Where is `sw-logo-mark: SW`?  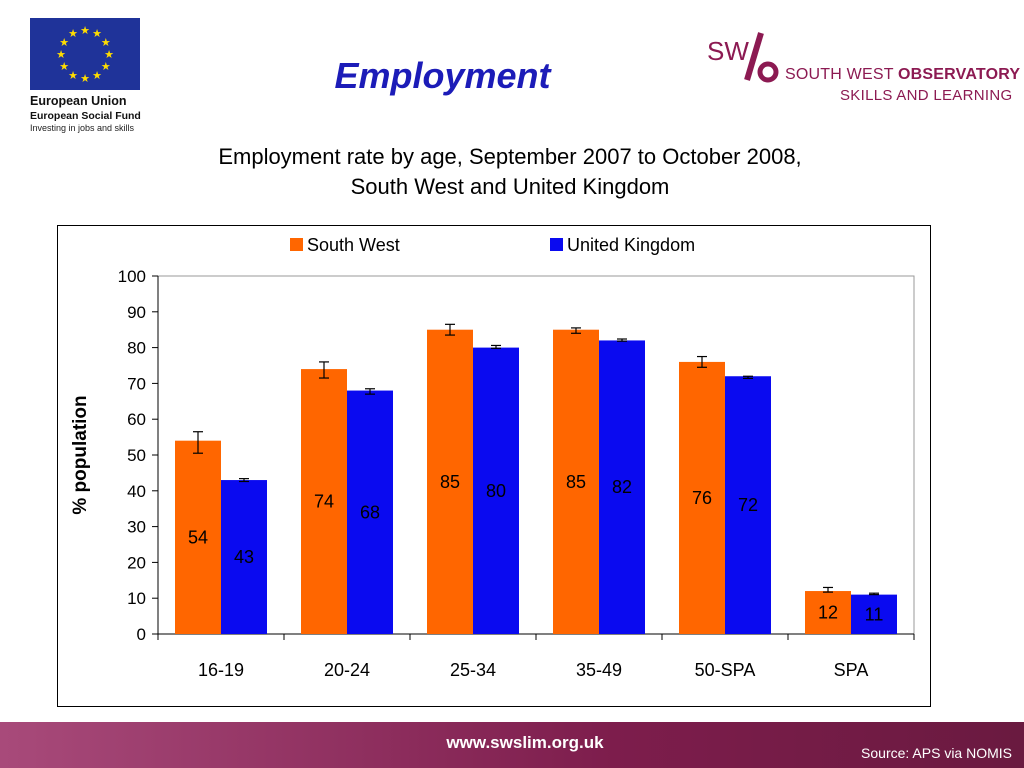 sw-logo-mark: SW is located at coordinates (743, 57).